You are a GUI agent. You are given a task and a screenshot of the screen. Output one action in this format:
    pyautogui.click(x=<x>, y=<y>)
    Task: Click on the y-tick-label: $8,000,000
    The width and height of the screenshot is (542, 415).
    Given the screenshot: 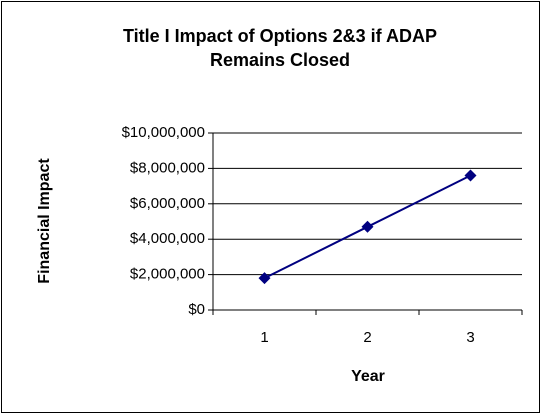 What is the action you would take?
    pyautogui.click(x=167, y=167)
    